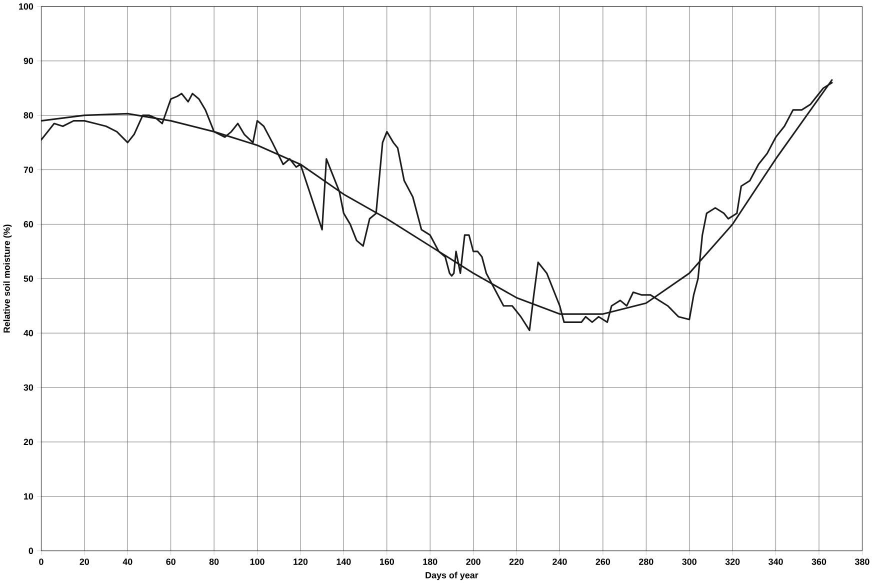 The image size is (873, 583). What do you see at coordinates (41, 561) in the screenshot?
I see `x-tick-label: 0` at bounding box center [41, 561].